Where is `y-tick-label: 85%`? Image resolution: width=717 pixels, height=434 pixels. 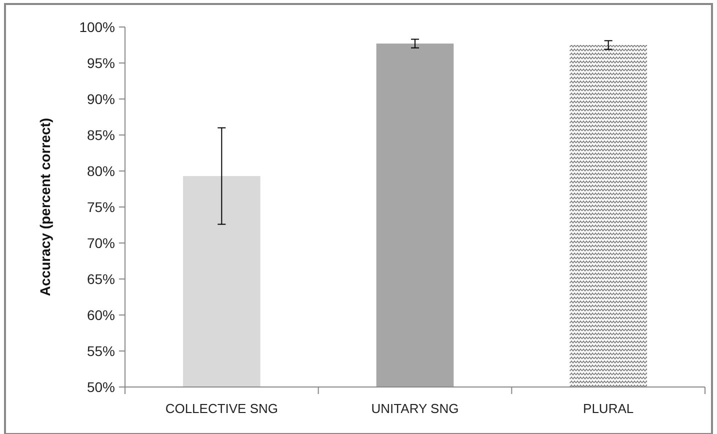
y-tick-label: 85% is located at coordinates (100, 134).